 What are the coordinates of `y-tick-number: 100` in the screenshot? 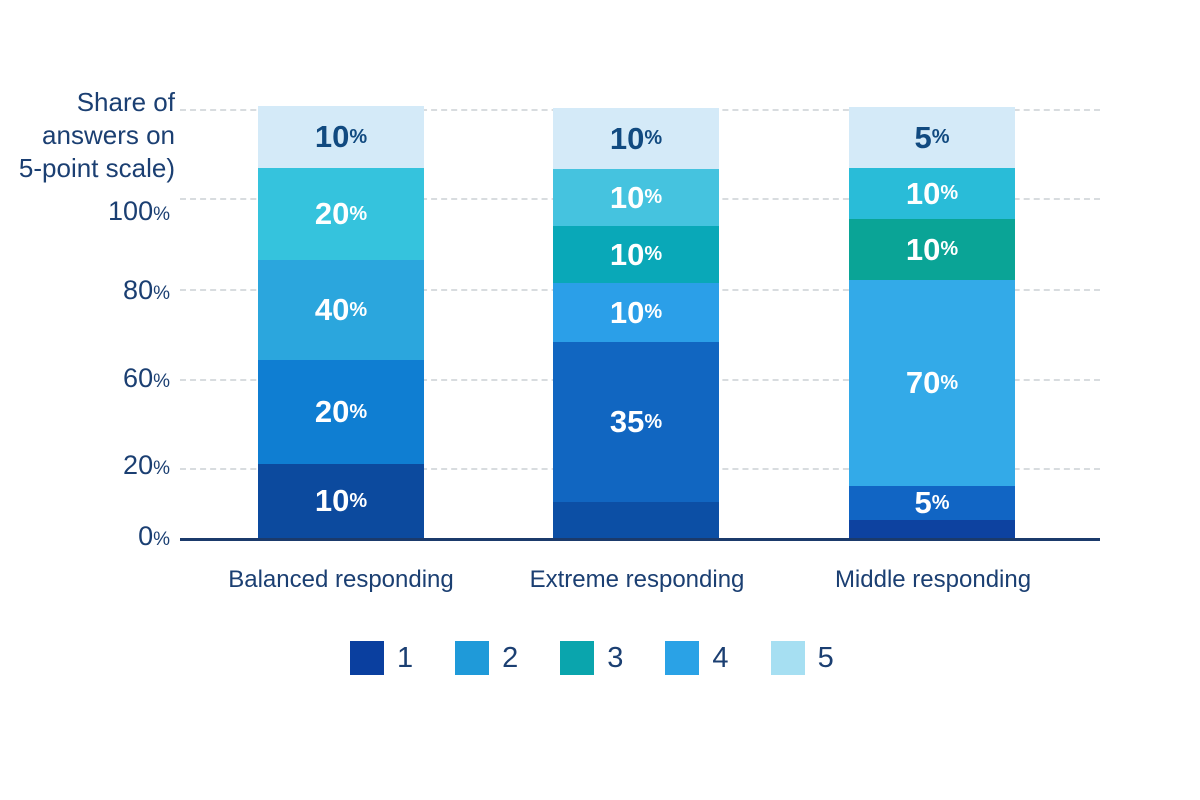 It's located at (131, 211).